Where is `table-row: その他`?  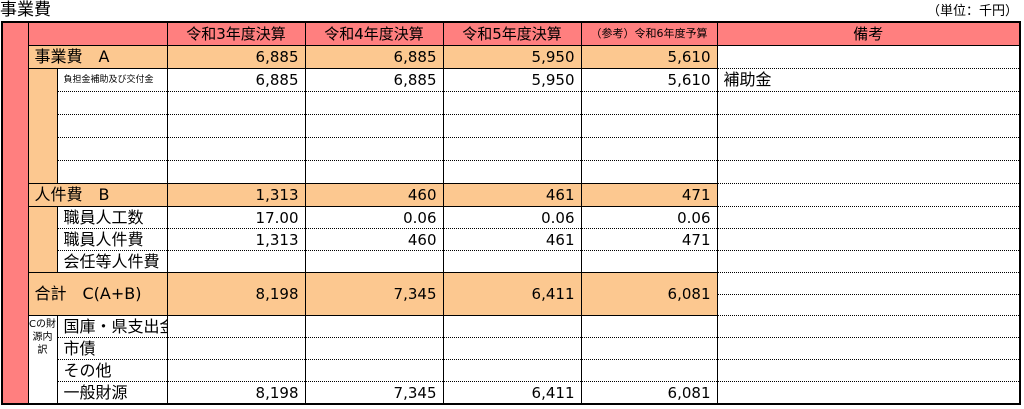
table-row: その他 is located at coordinates (511, 370).